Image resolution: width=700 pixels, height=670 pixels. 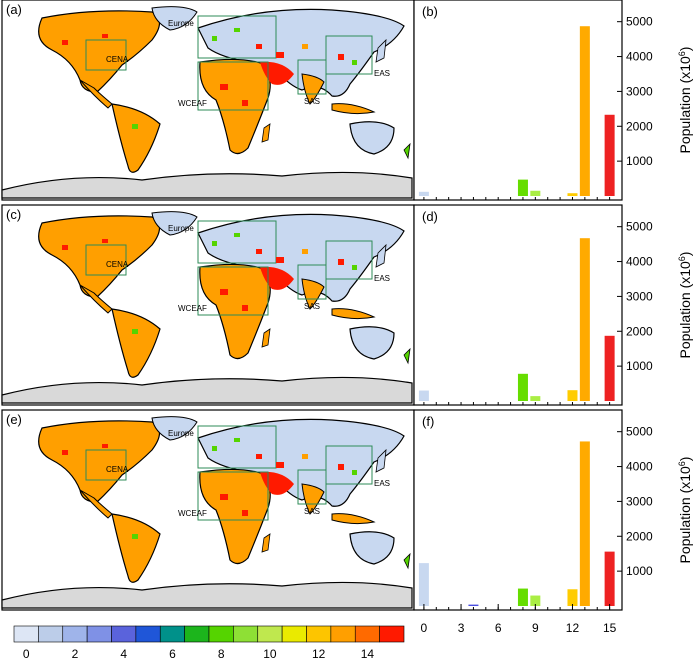 I want to click on colorbar-label: 8, so click(x=221, y=654).